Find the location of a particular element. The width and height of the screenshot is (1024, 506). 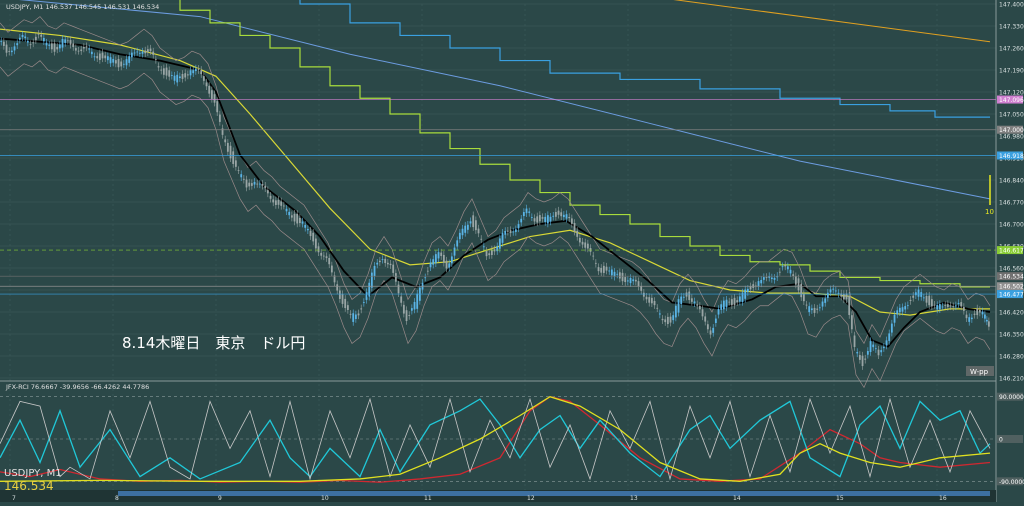

time-tick-label: 7 is located at coordinates (14, 498).